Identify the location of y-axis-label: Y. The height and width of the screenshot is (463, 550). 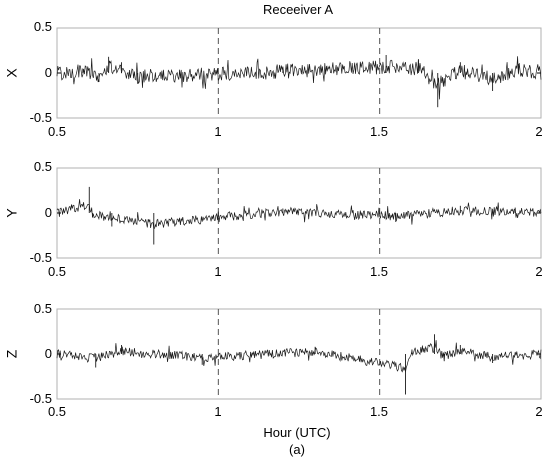
(12, 213).